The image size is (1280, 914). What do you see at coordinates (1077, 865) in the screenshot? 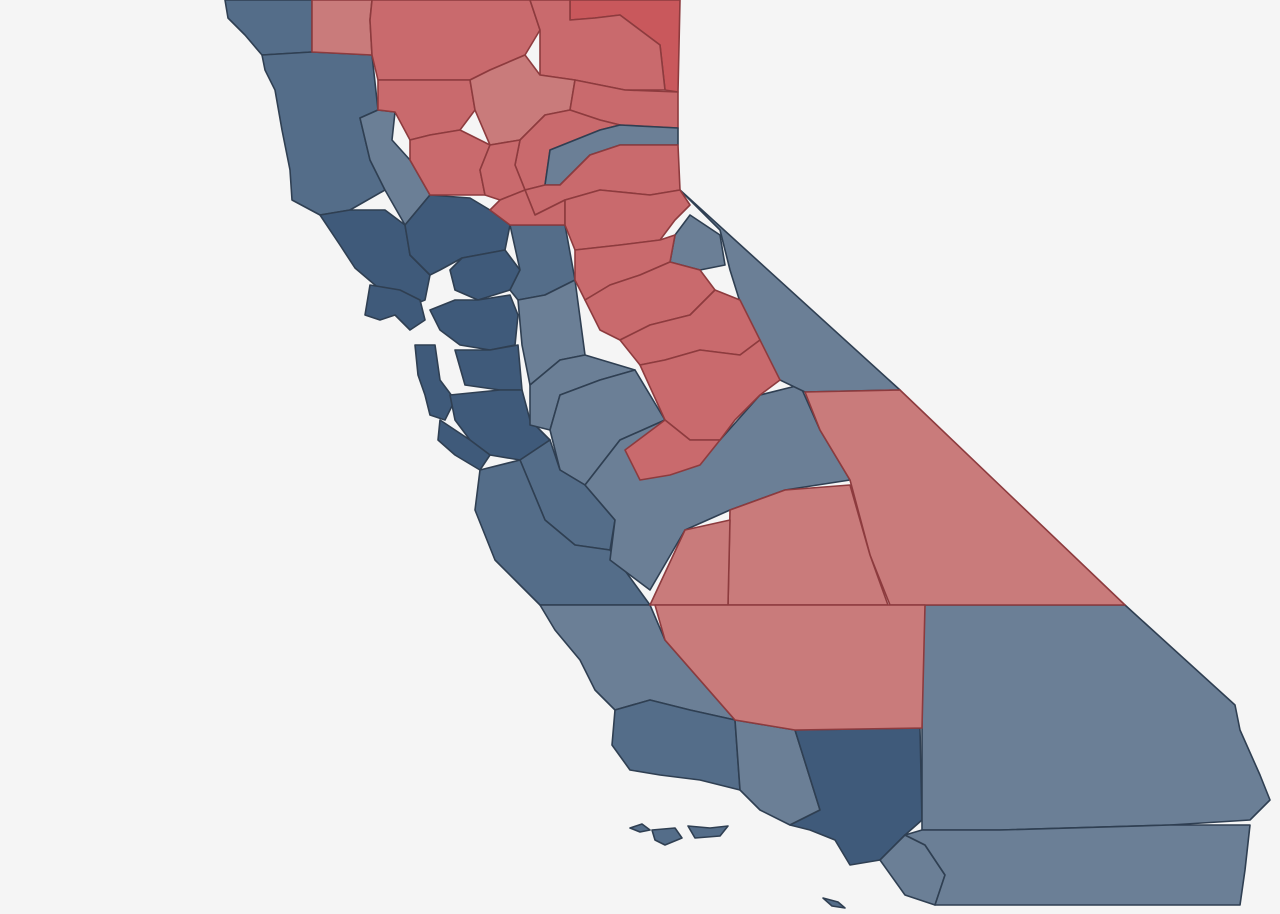
I see `county-riverside` at bounding box center [1077, 865].